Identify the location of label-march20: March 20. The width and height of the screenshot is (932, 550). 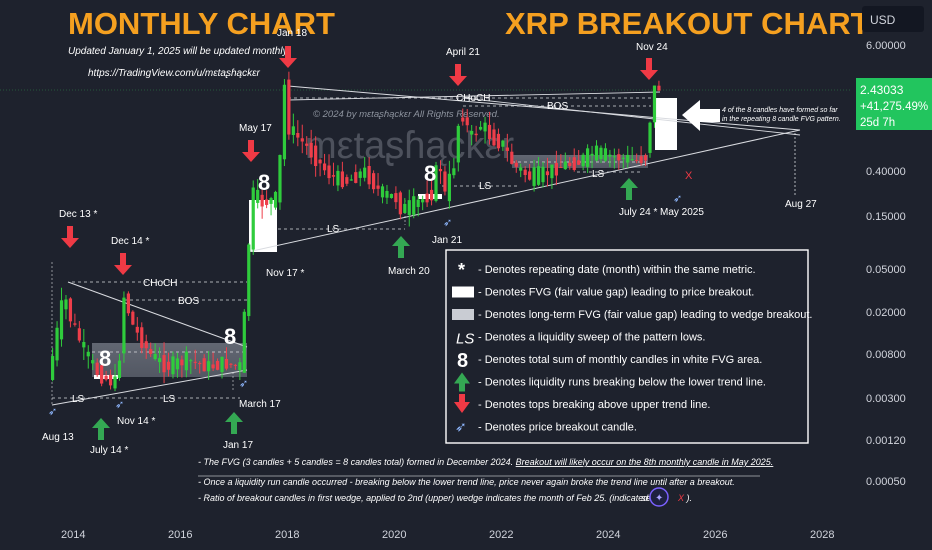
(409, 271).